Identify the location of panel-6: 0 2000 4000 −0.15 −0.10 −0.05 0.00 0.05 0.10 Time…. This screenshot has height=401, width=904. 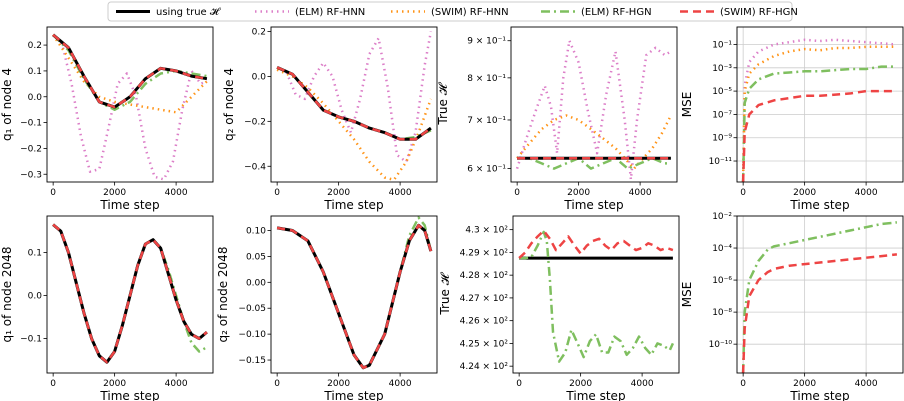
(327, 308).